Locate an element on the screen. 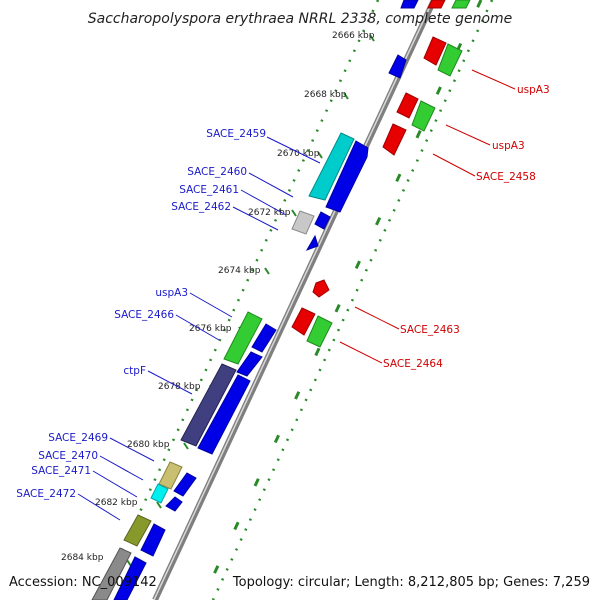 The width and height of the screenshot is (600, 600). gene-label-uspa3-right-1: uspA3 is located at coordinates (533, 90).